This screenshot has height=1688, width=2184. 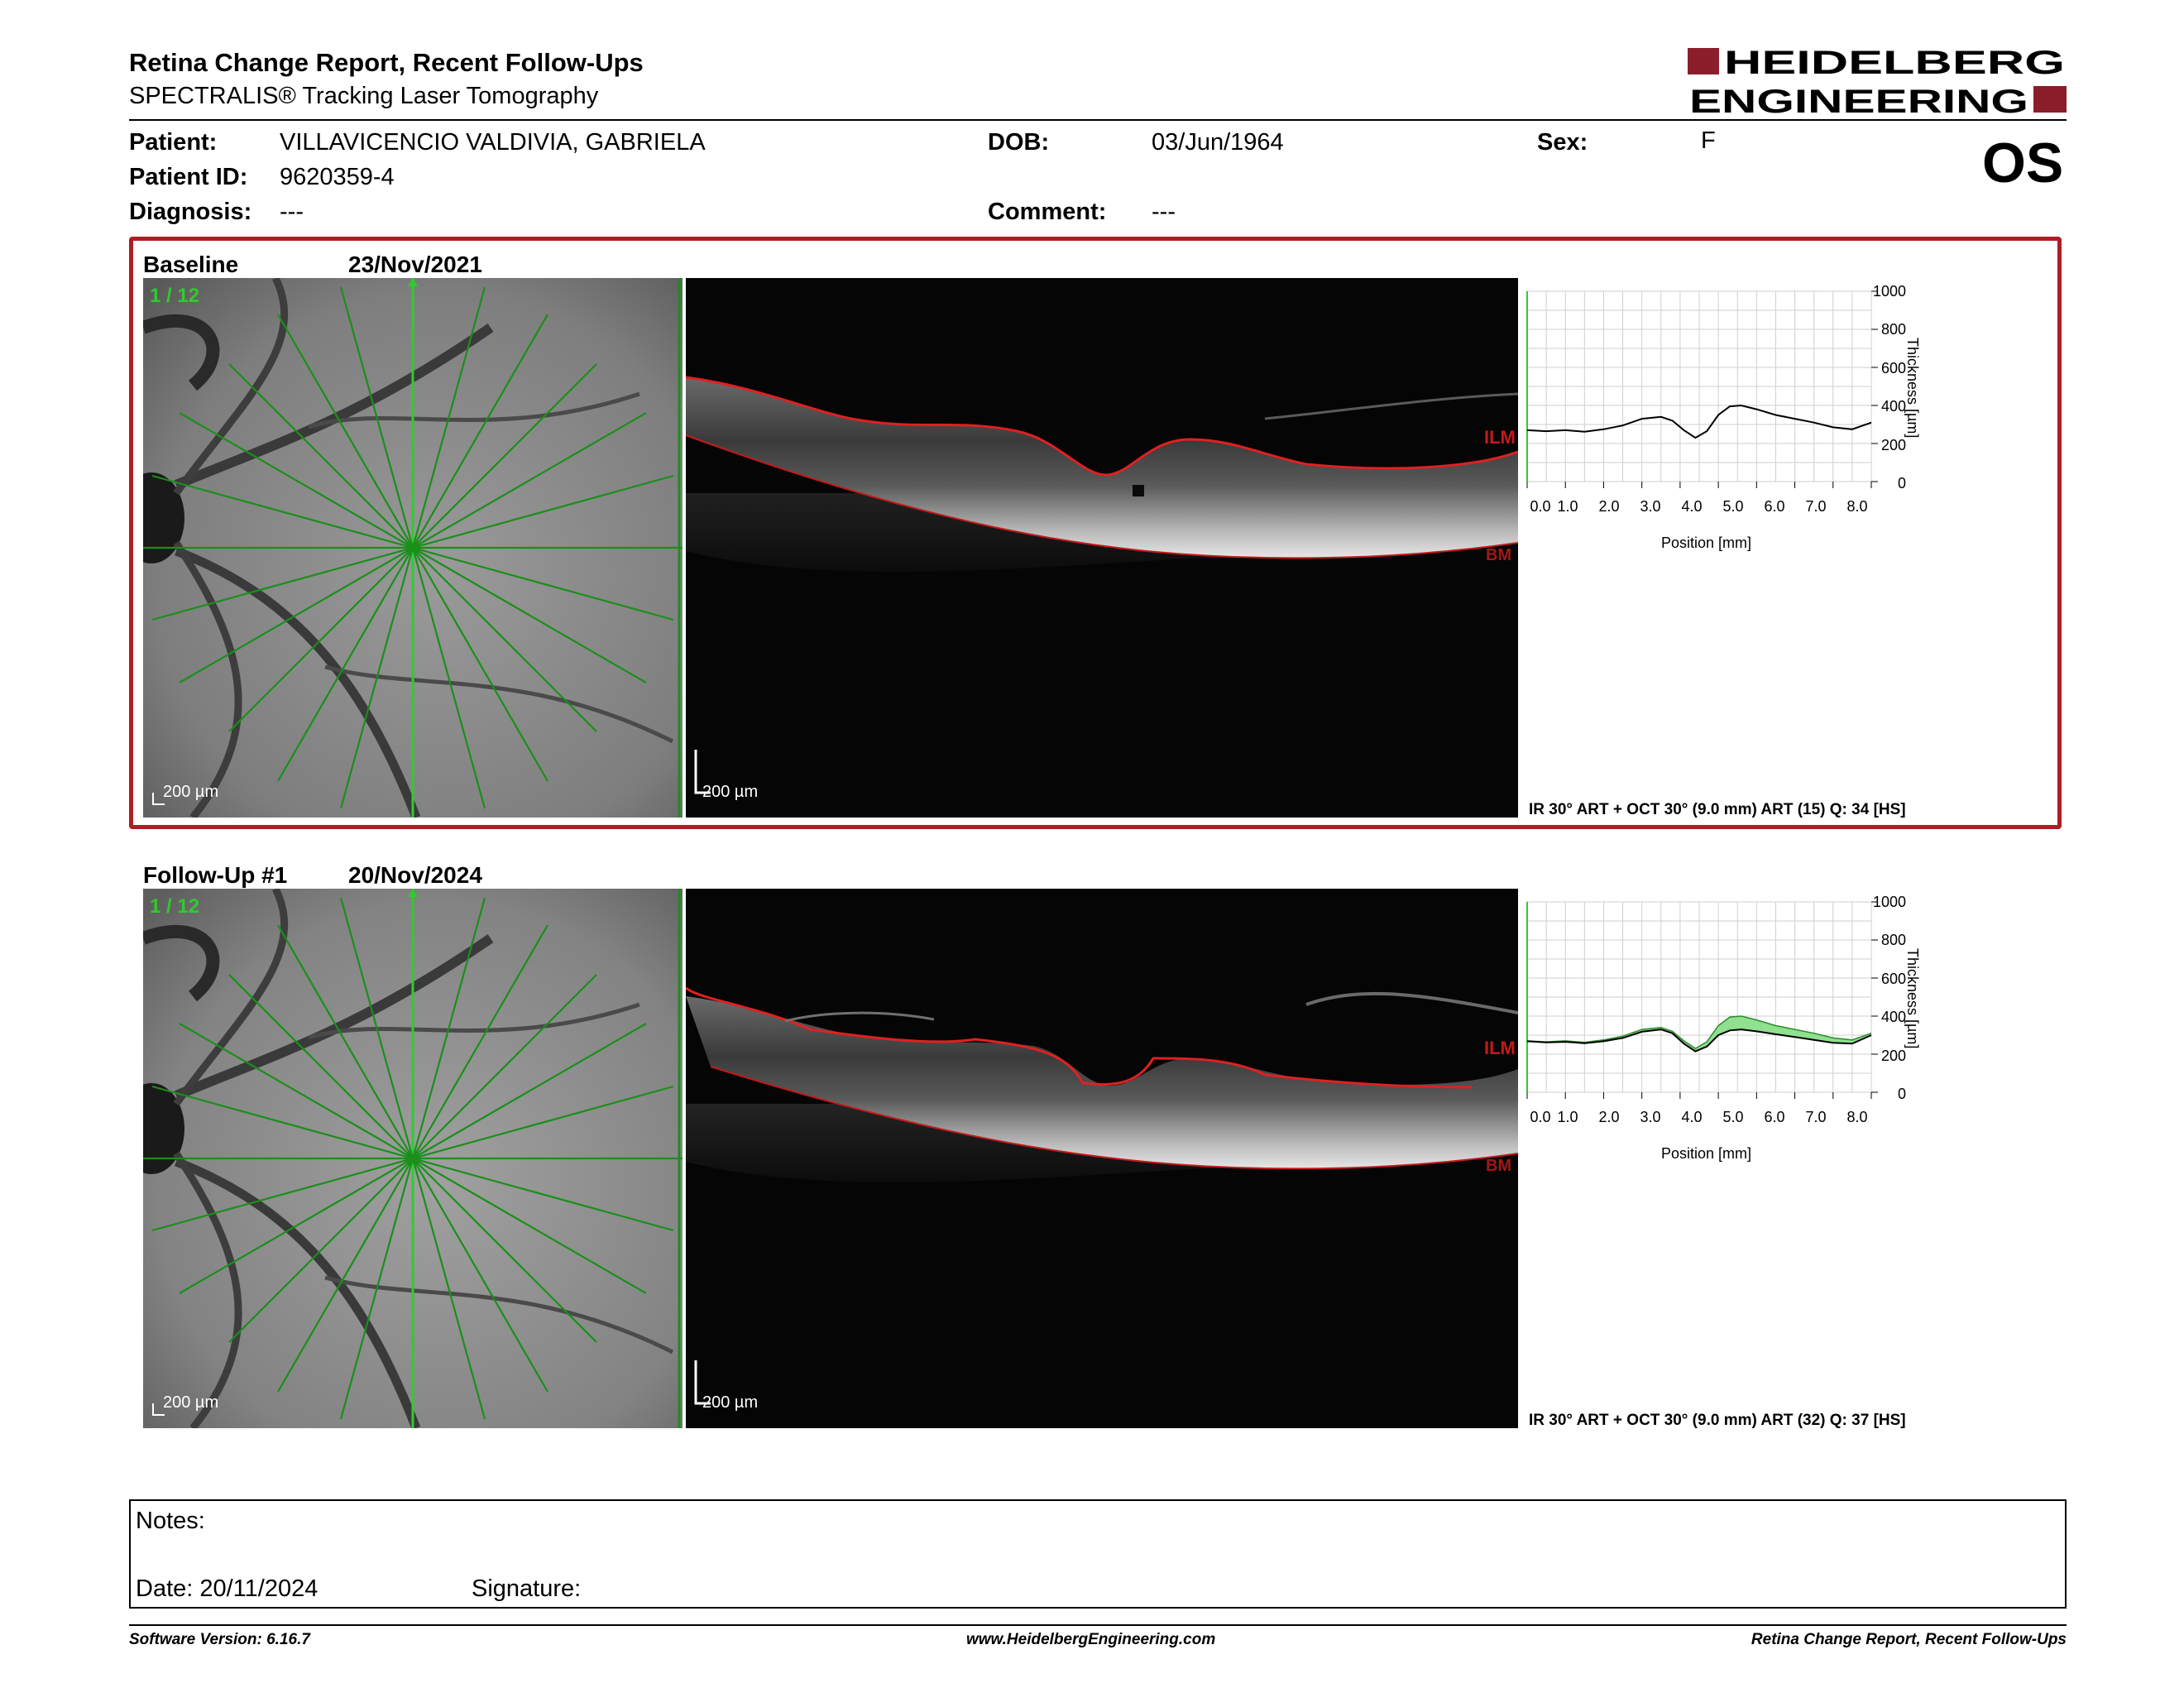 I want to click on followup-label: Follow-Up #1, so click(x=215, y=875).